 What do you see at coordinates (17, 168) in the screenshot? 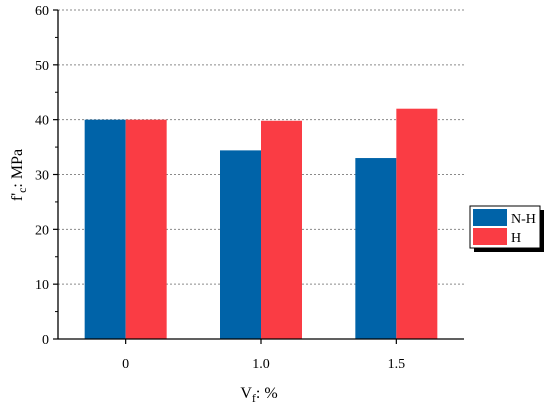
I see `y-axis-title-rest: : MPa` at bounding box center [17, 168].